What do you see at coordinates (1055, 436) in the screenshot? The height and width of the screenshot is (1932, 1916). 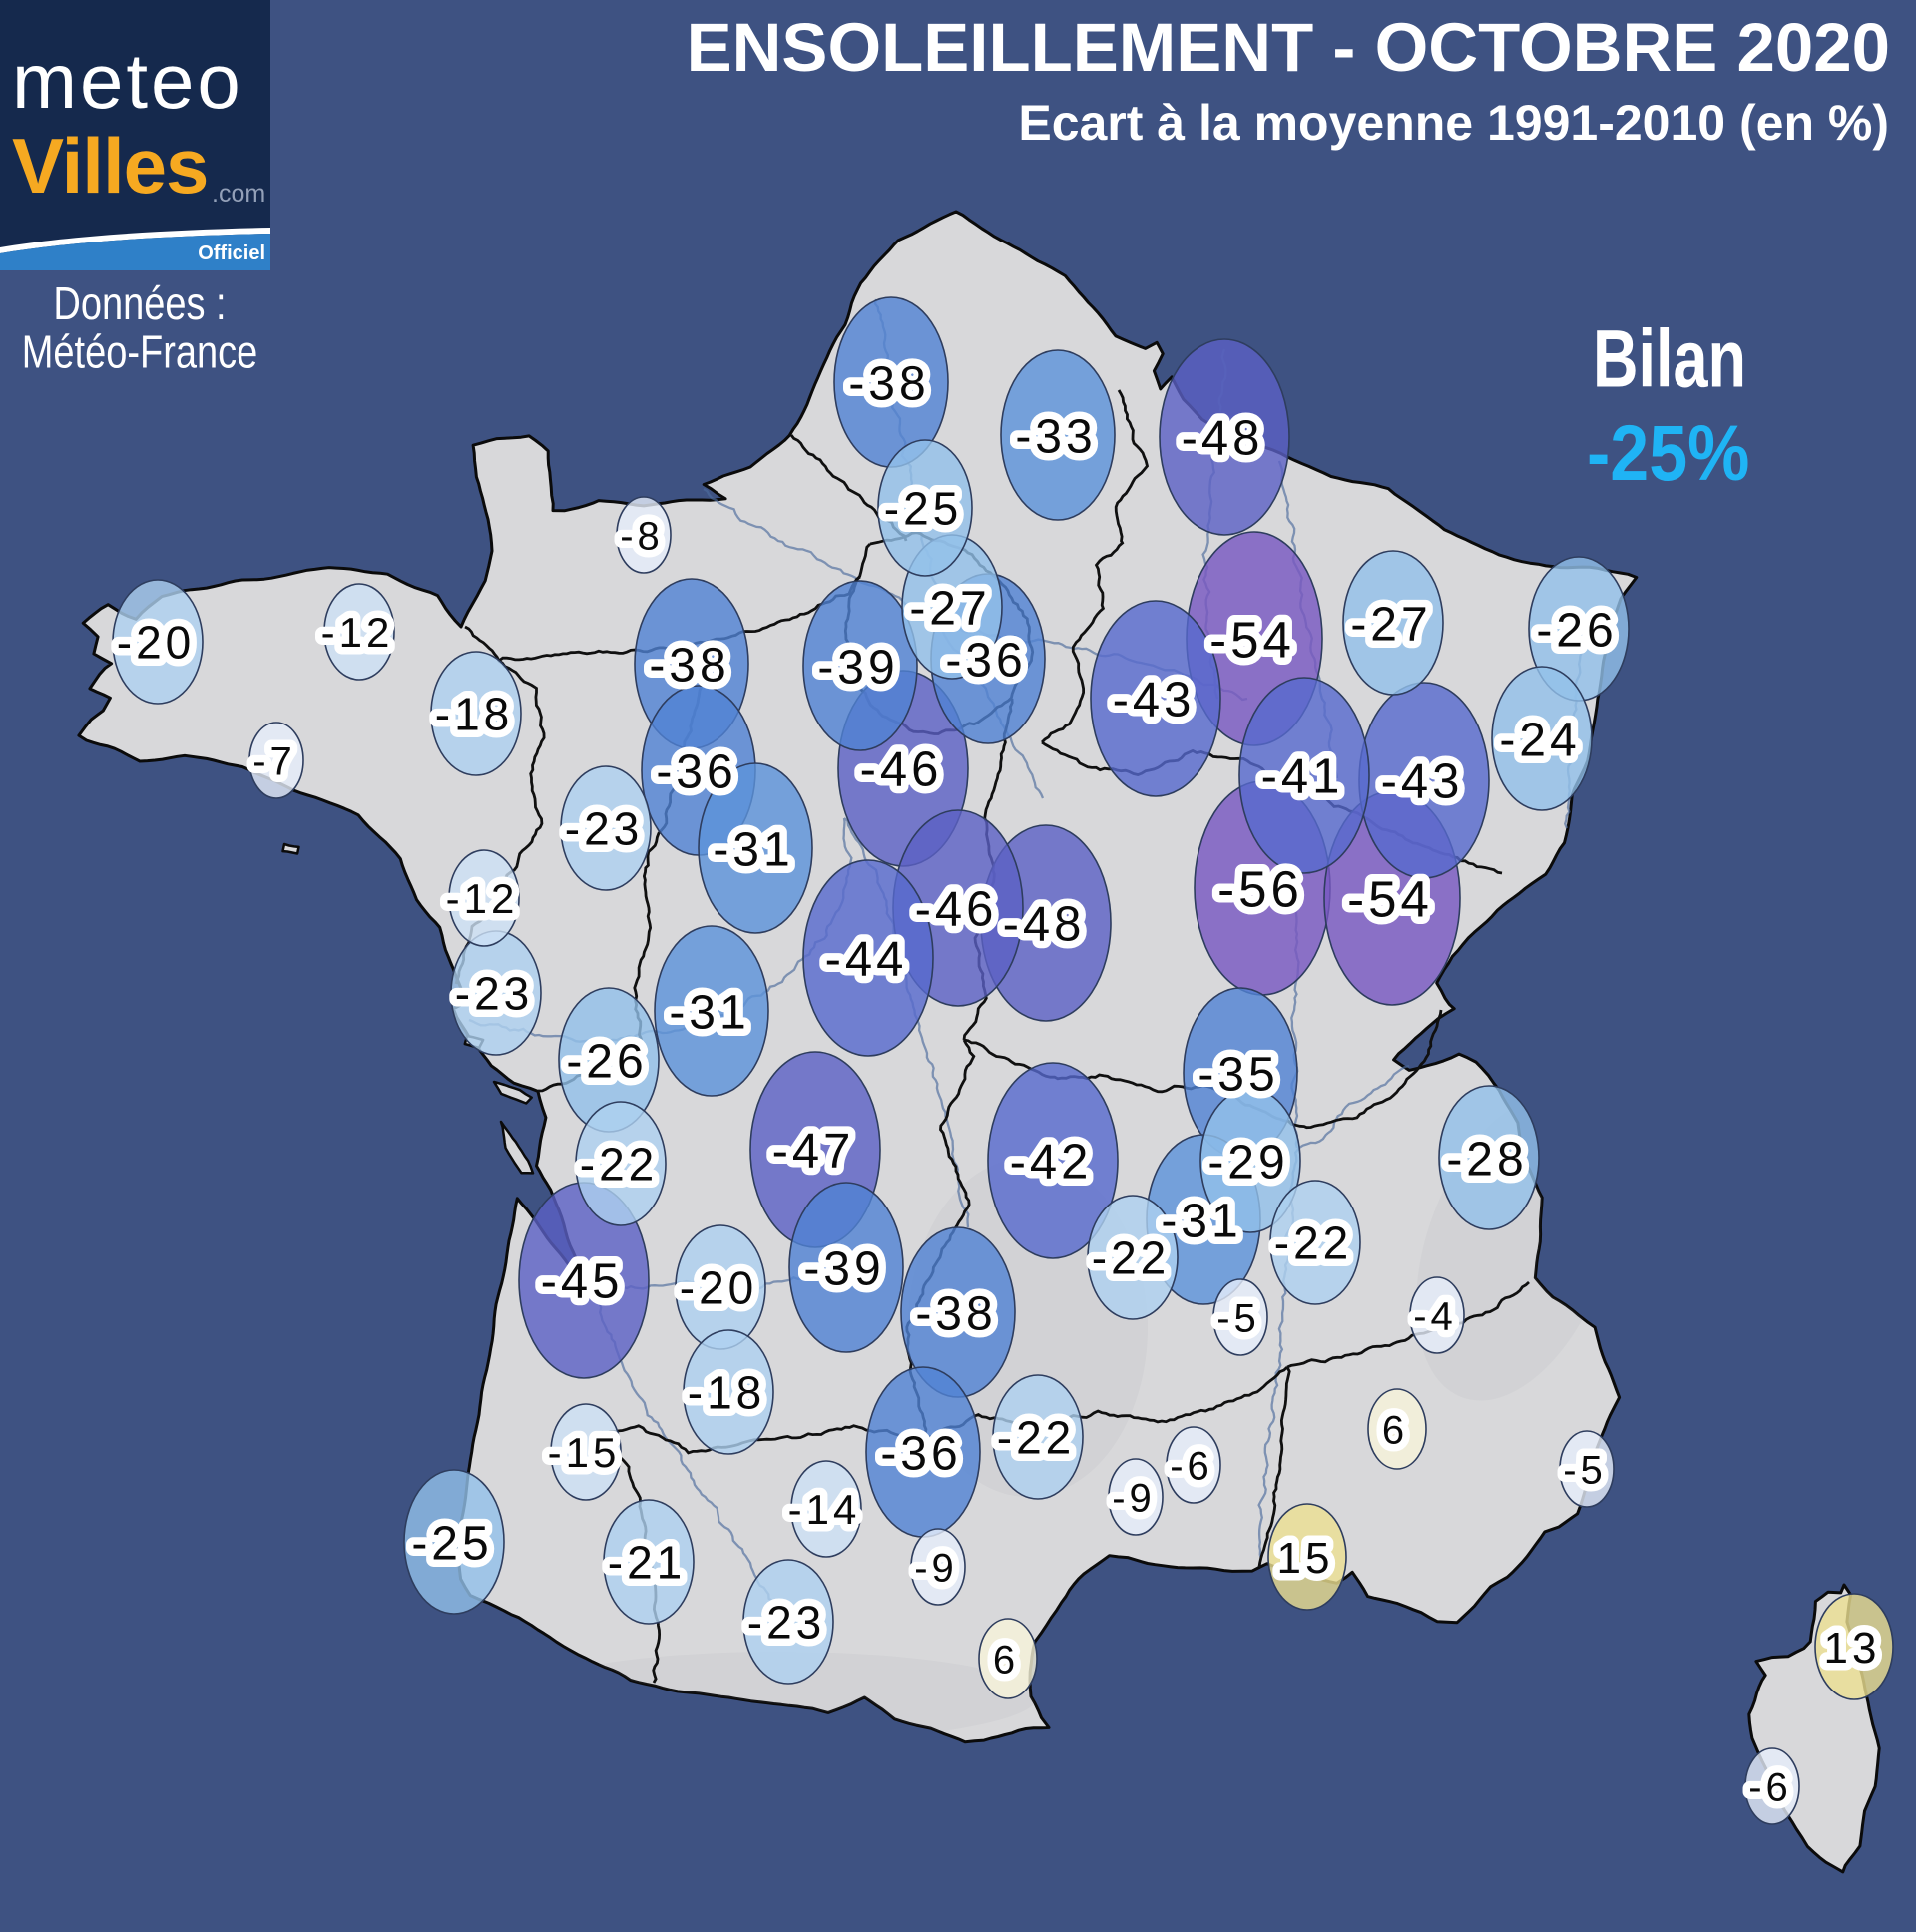 I see `svg-text: -33` at bounding box center [1055, 436].